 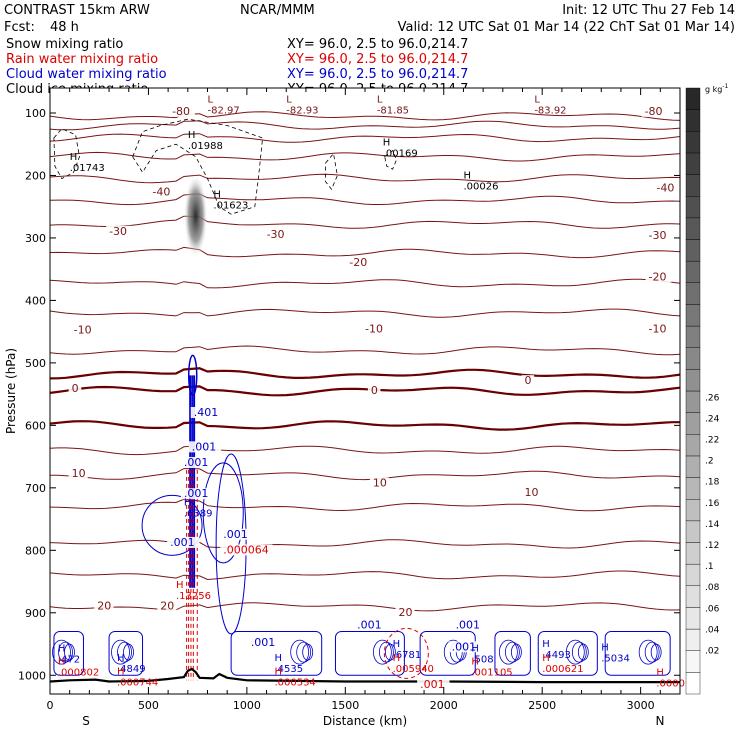 I want to click on cloud-ice-contours, so click(x=225, y=166).